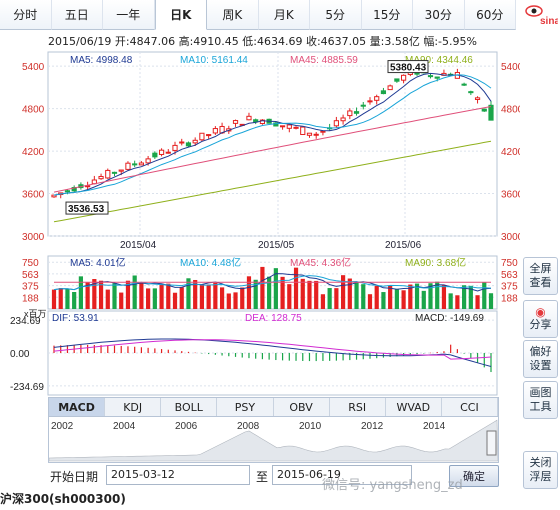  Describe the element at coordinates (509, 287) in the screenshot. I see `vol-tick-right: 375` at that location.